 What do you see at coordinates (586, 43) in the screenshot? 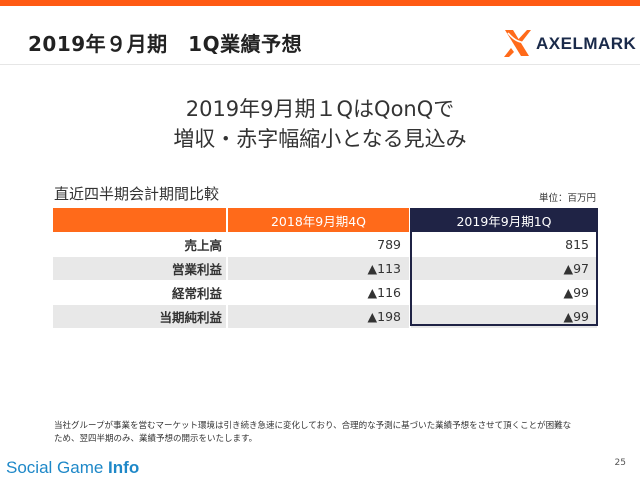
I see `logo-text: AXELMARK` at bounding box center [586, 43].